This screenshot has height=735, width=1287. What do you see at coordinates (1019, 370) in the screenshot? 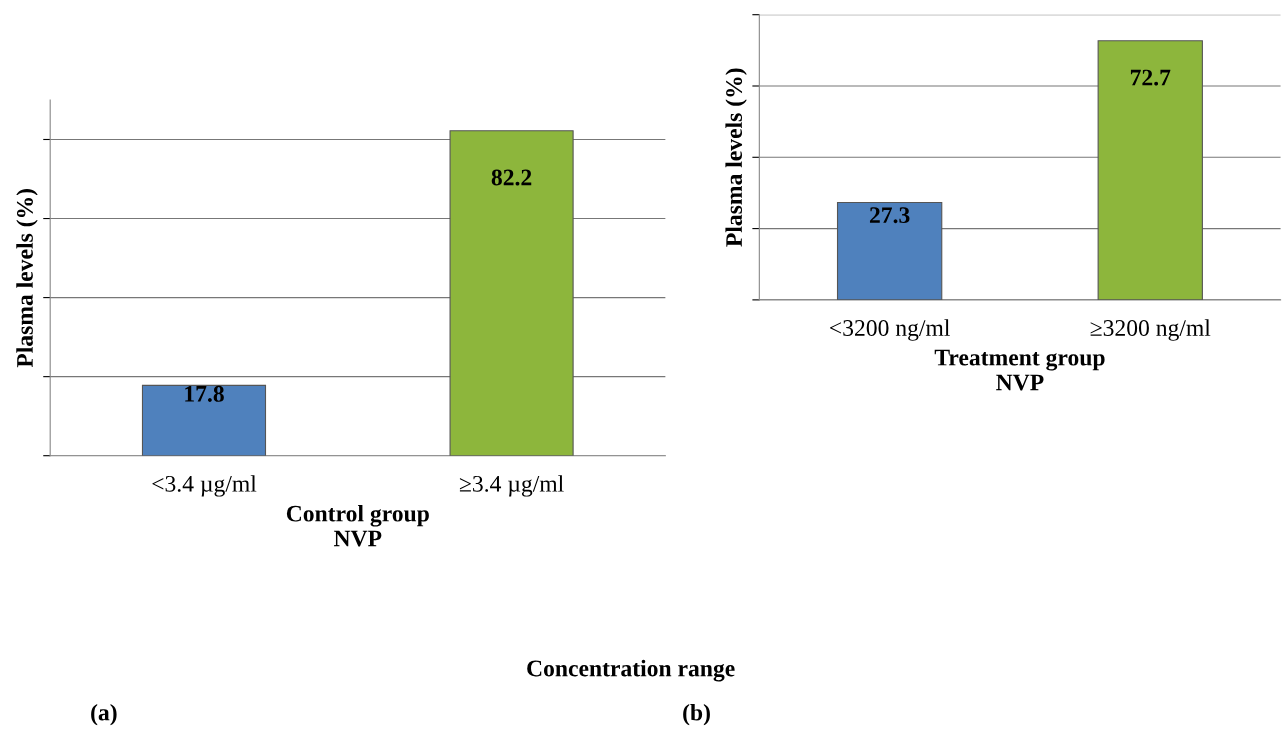
I see `x-axis-title: Treatment group NVP` at bounding box center [1019, 370].